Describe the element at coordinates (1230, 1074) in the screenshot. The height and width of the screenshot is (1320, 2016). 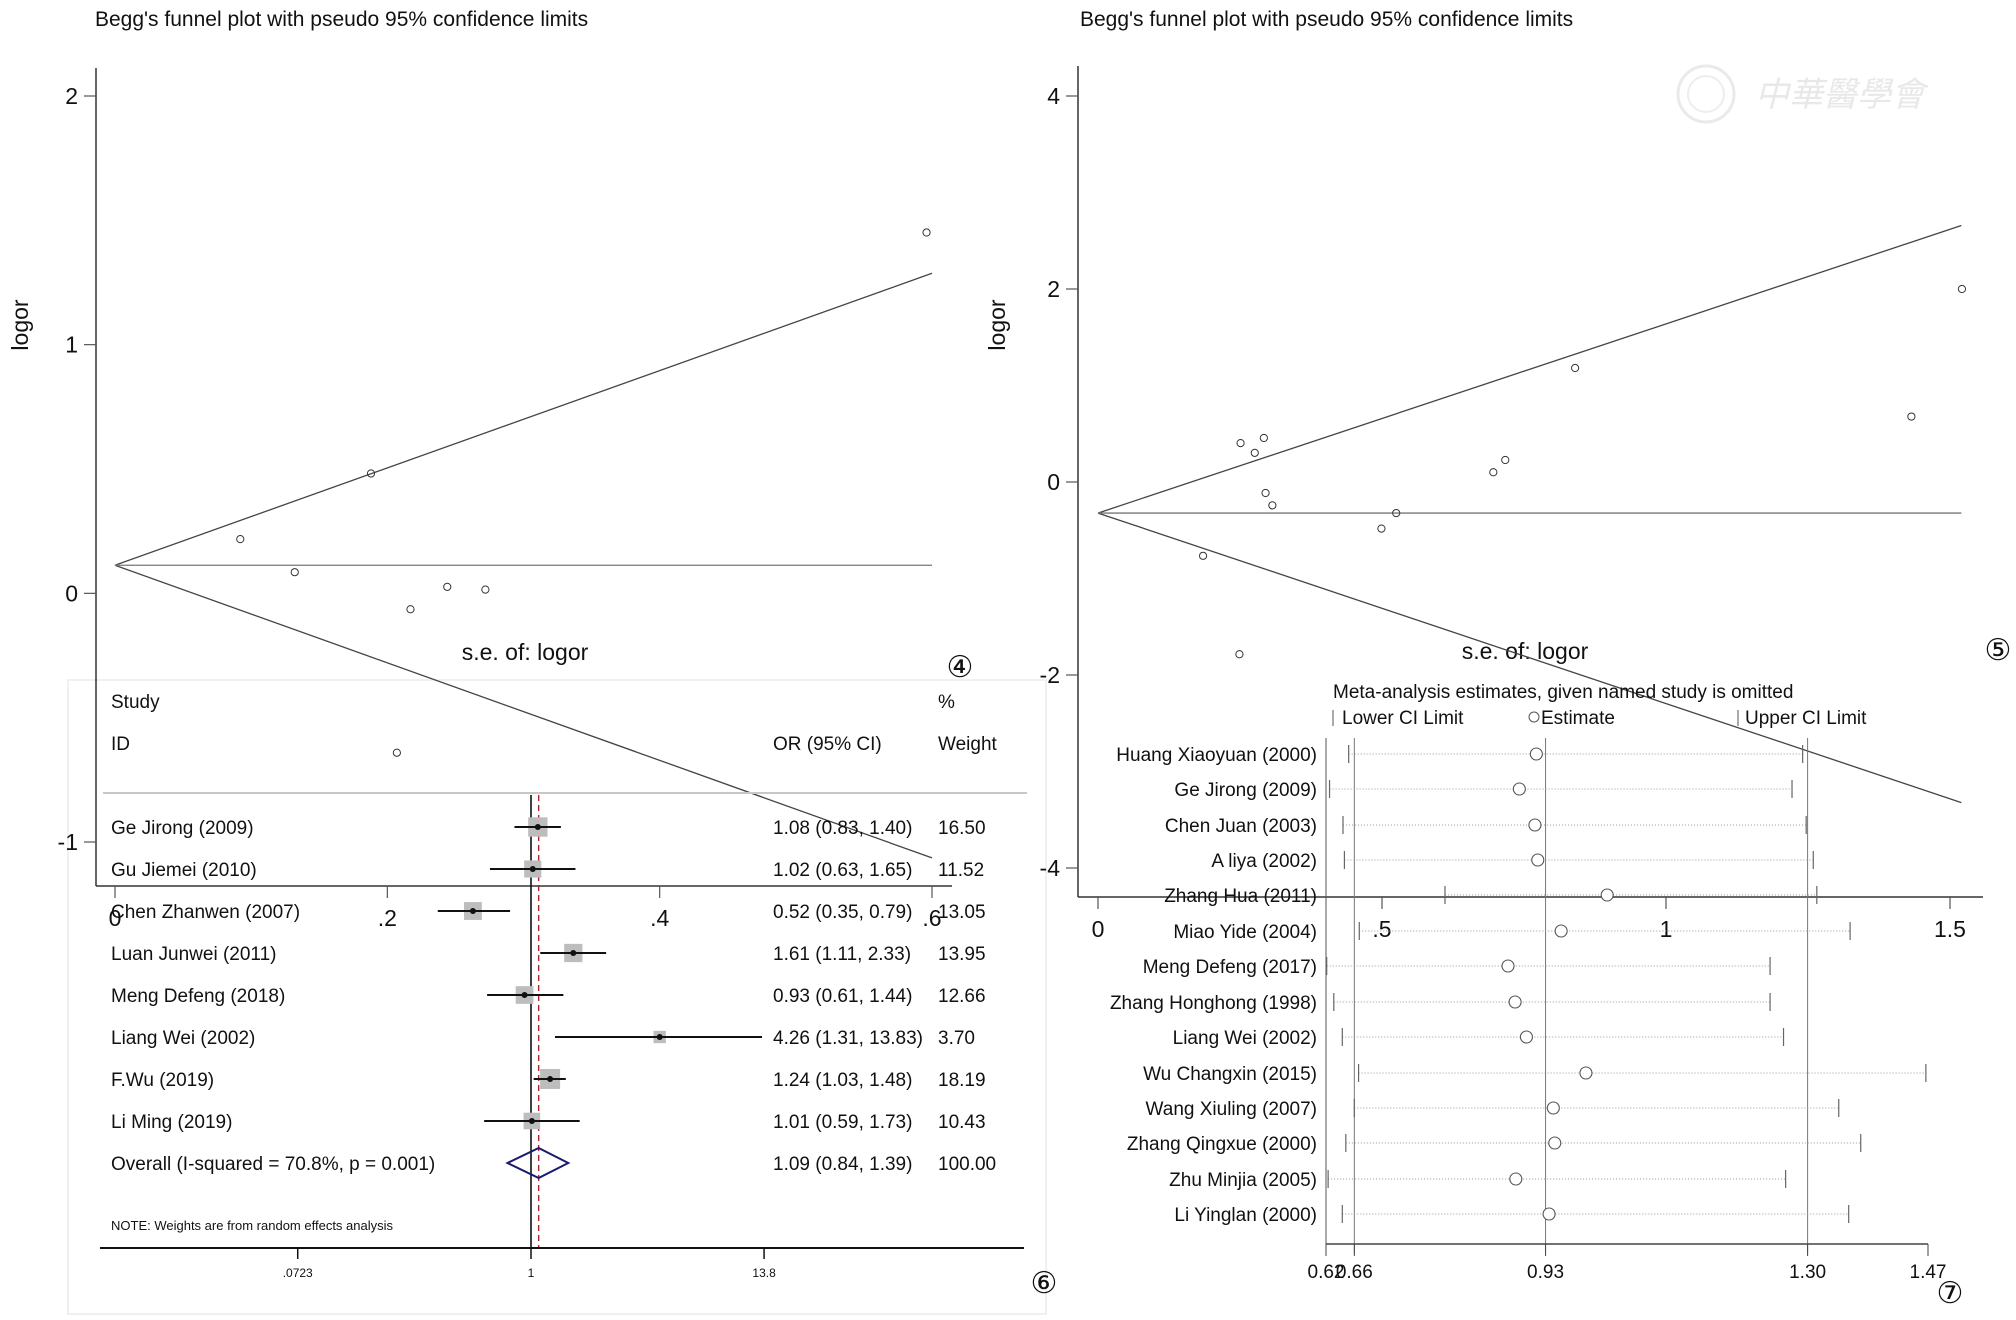
I see `omitted-study-name: Wu Changxin (2015)` at that location.